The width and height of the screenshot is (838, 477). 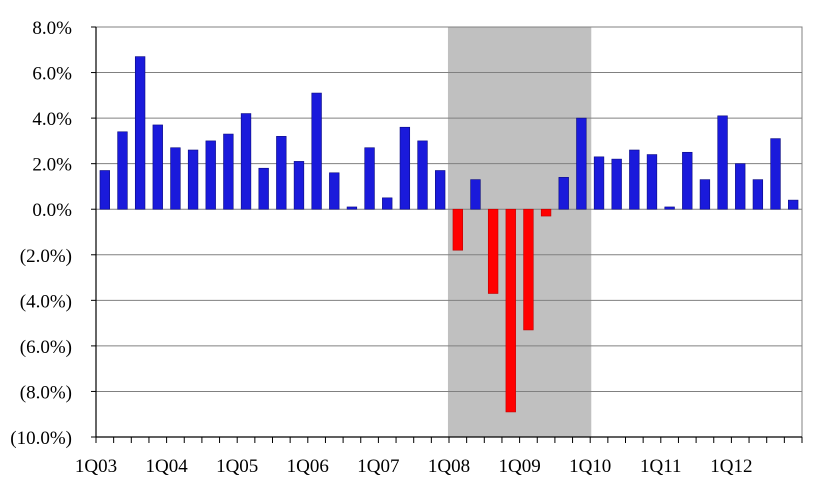 What do you see at coordinates (96, 466) in the screenshot?
I see `x-tick-label: 1Q03` at bounding box center [96, 466].